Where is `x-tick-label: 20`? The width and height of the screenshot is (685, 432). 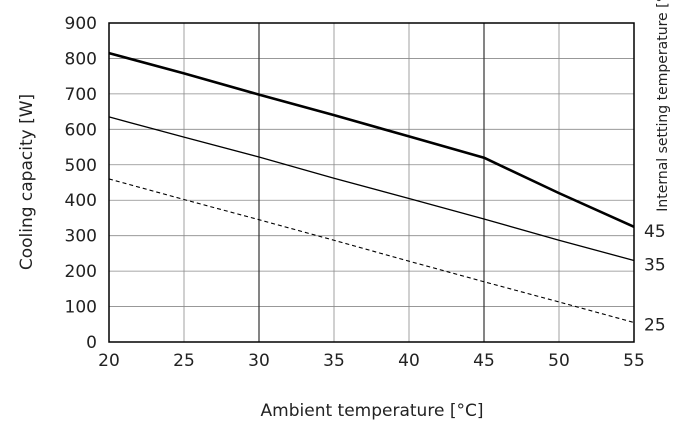
x-tick-label: 20 is located at coordinates (109, 361).